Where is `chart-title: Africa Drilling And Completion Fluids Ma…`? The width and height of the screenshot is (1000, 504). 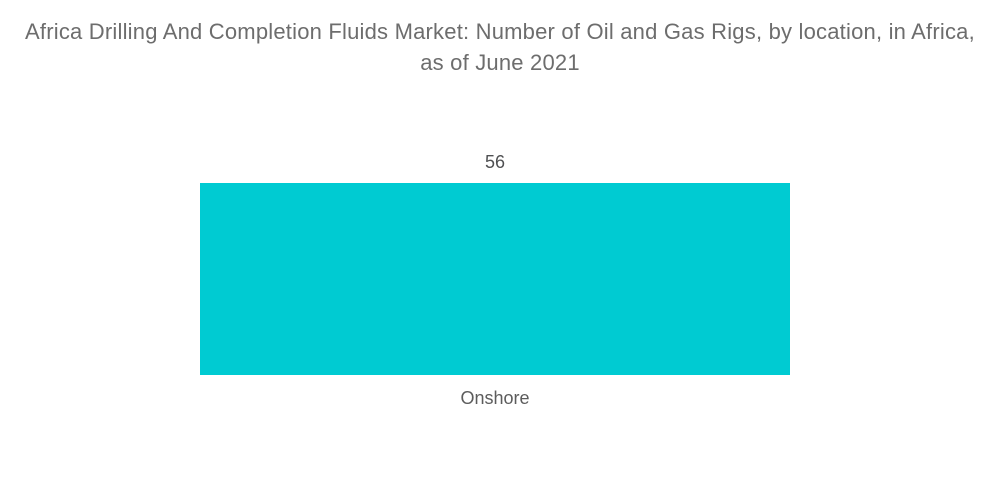 chart-title: Africa Drilling And Completion Fluids Ma… is located at coordinates (500, 47).